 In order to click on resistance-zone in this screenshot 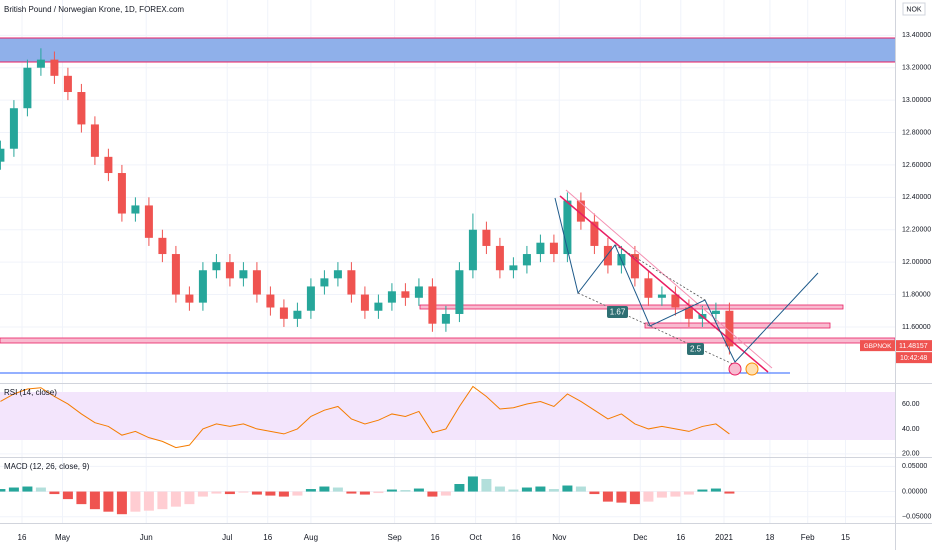, I will do `click(631, 307)`.